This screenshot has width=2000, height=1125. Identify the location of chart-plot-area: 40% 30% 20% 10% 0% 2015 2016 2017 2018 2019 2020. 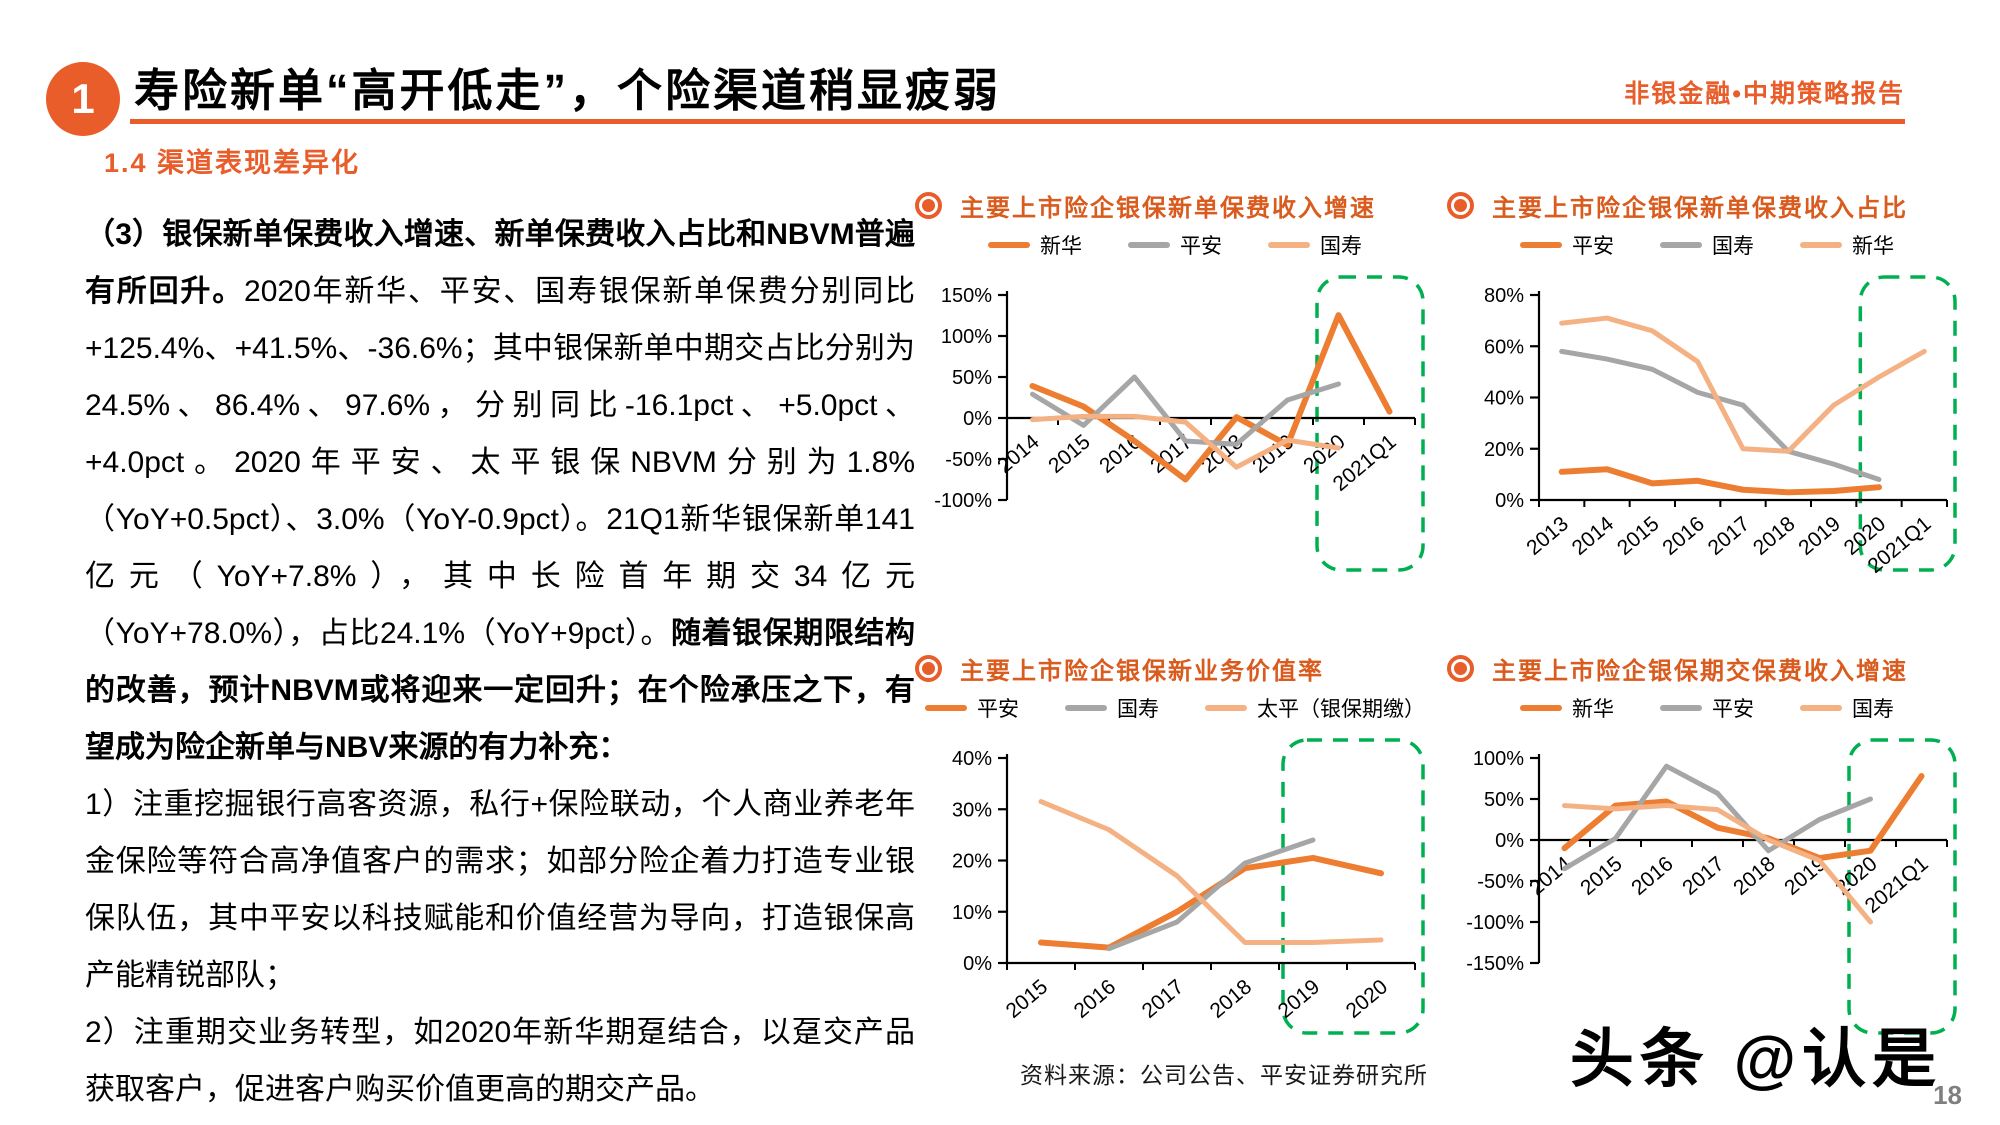
(1175, 890).